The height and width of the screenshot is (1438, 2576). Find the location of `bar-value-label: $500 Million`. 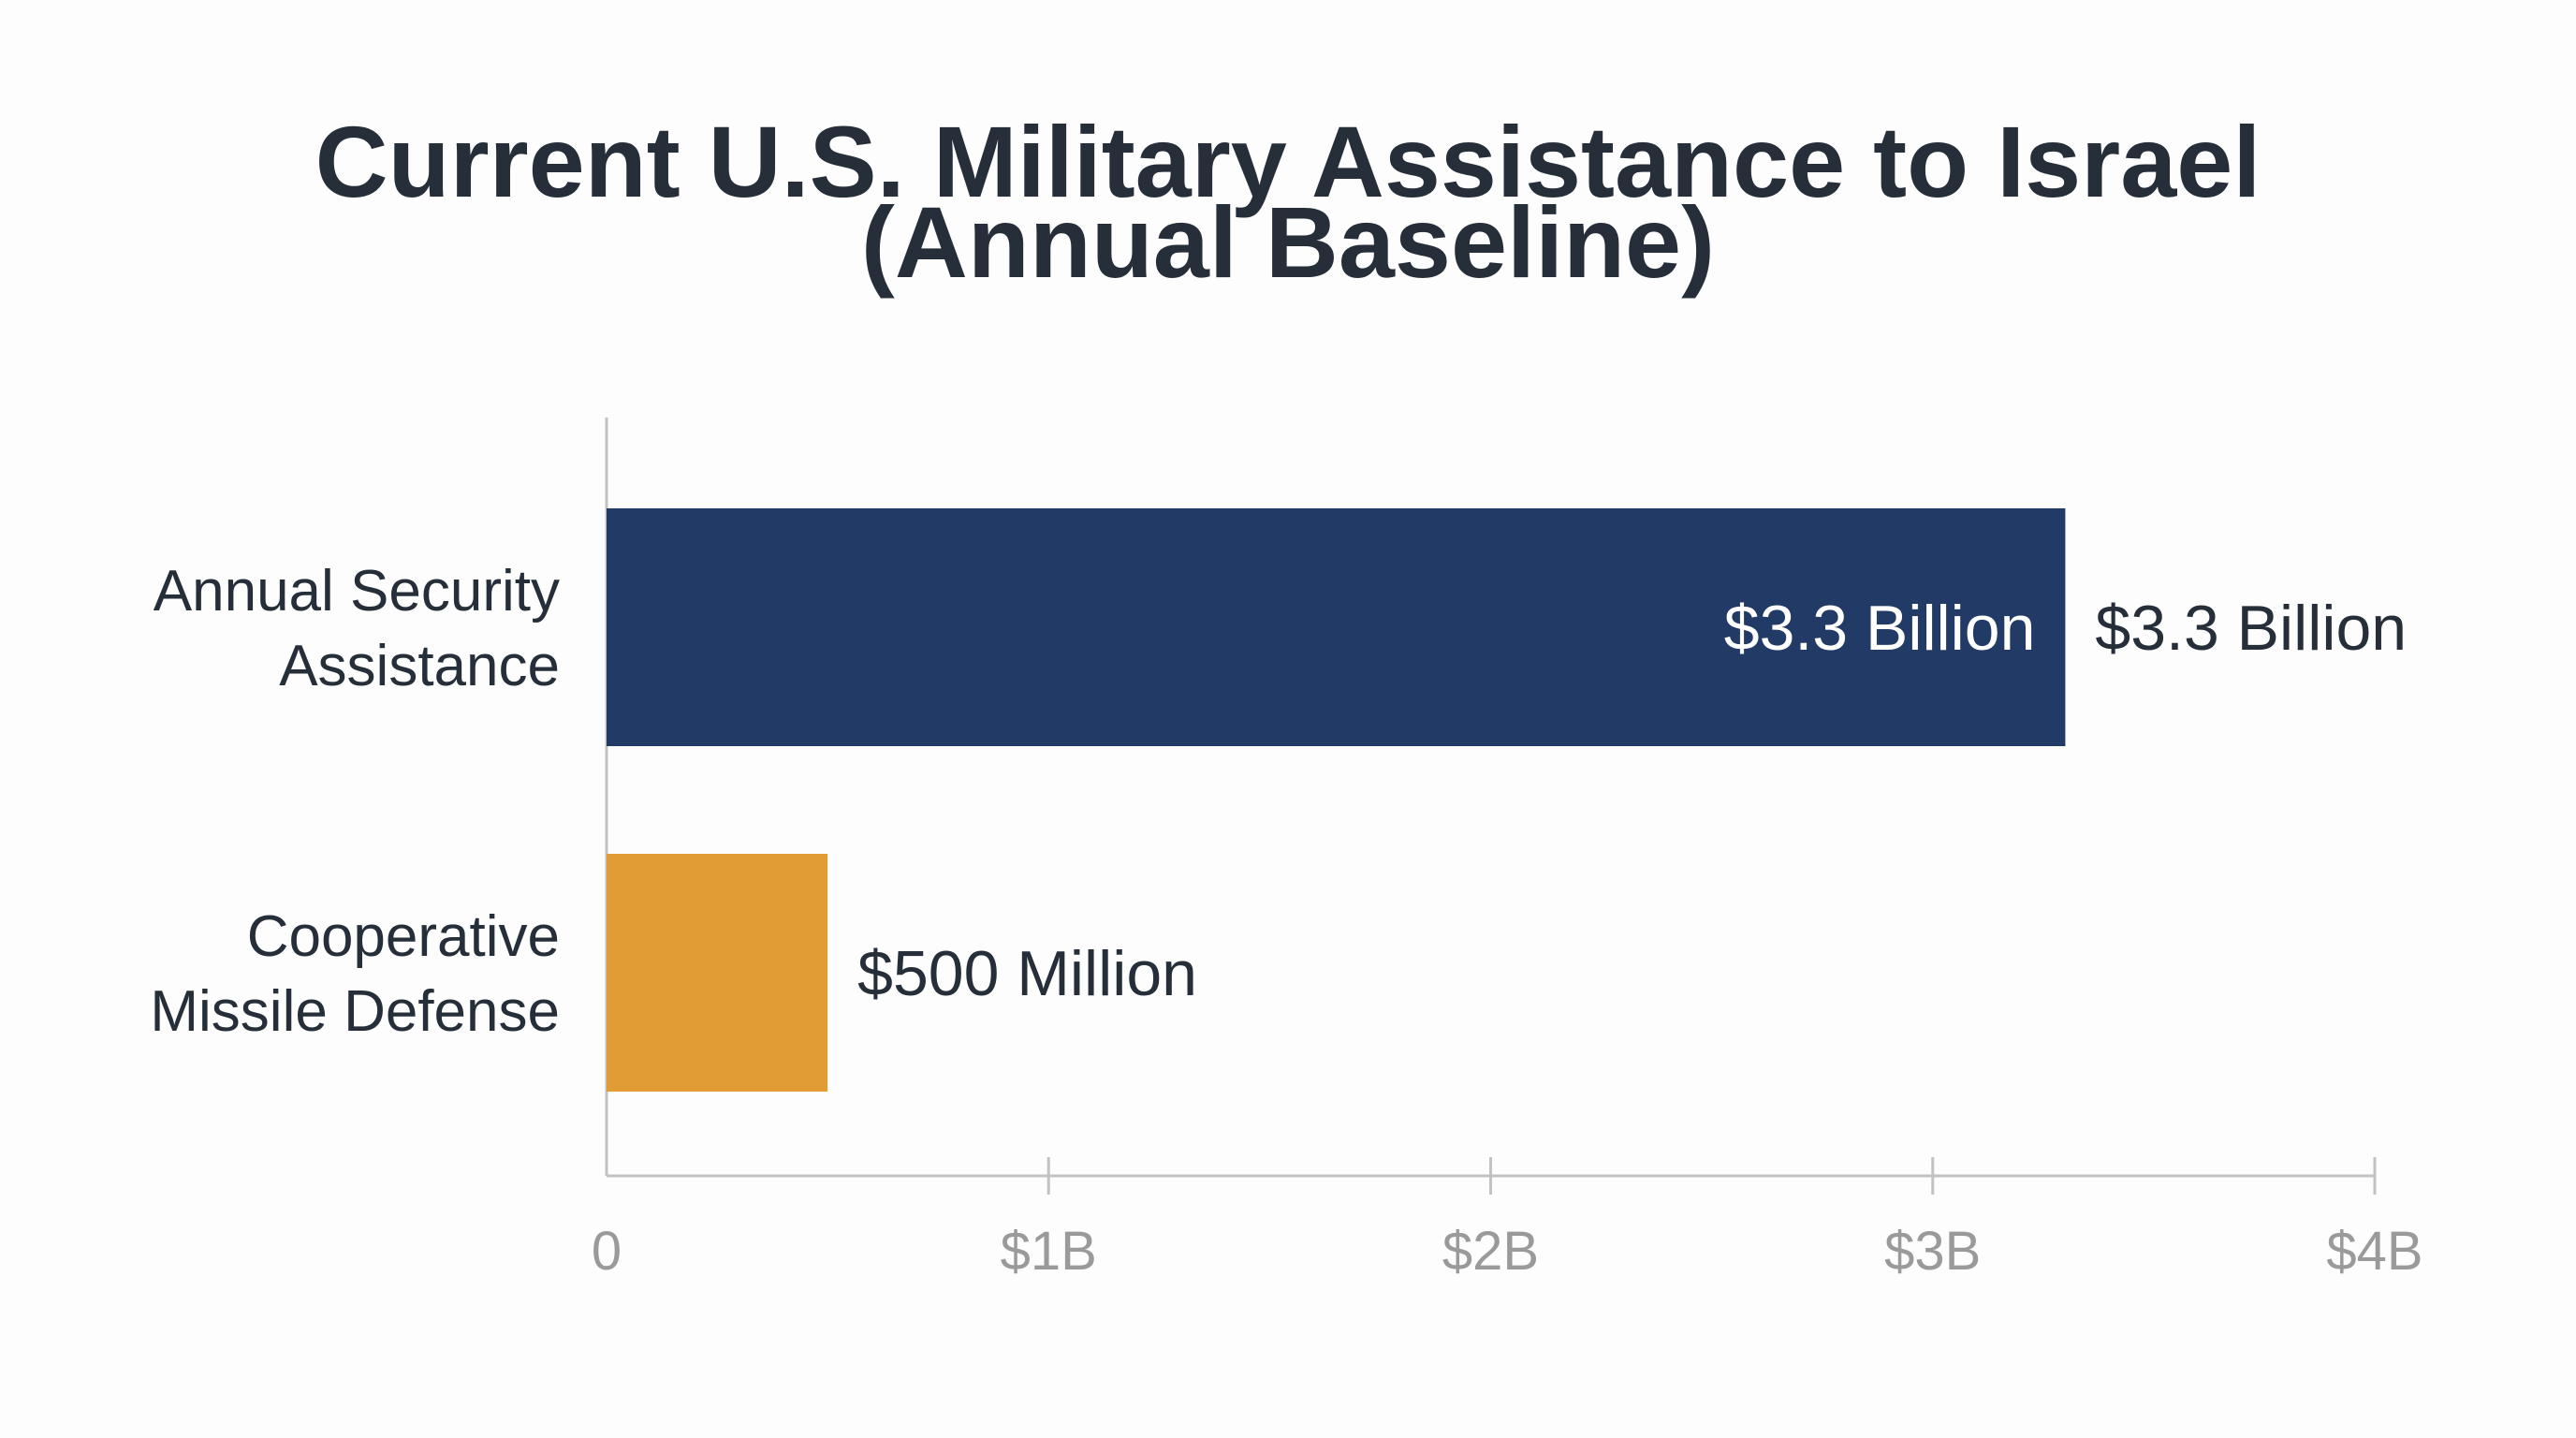

bar-value-label: $500 Million is located at coordinates (1027, 973).